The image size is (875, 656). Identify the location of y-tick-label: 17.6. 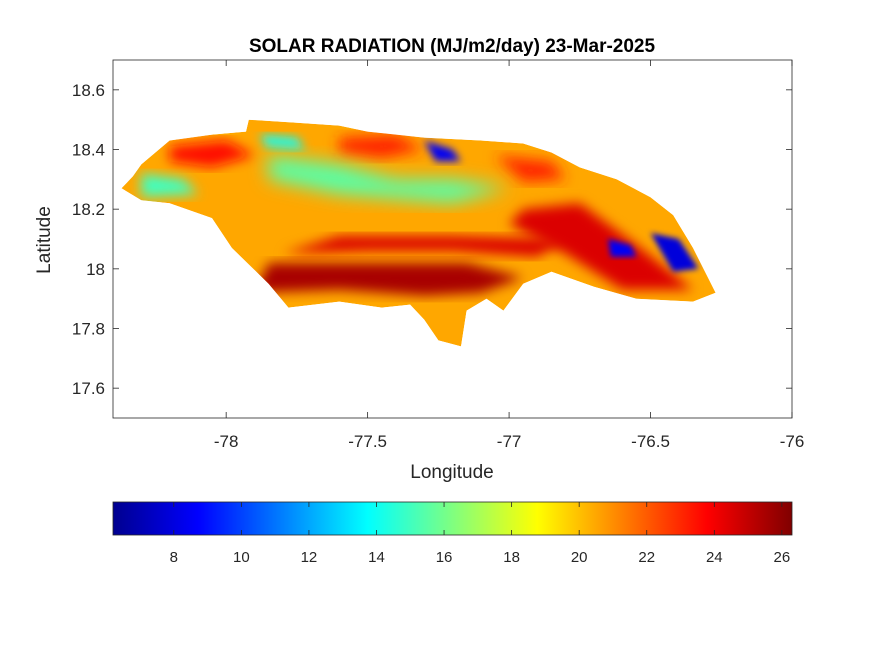
(88, 388).